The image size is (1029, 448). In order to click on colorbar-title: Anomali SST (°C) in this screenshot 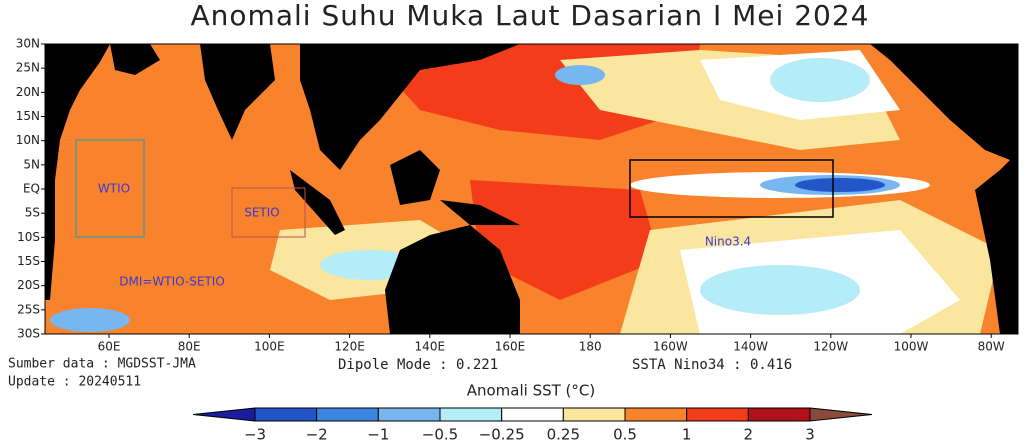, I will do `click(531, 391)`.